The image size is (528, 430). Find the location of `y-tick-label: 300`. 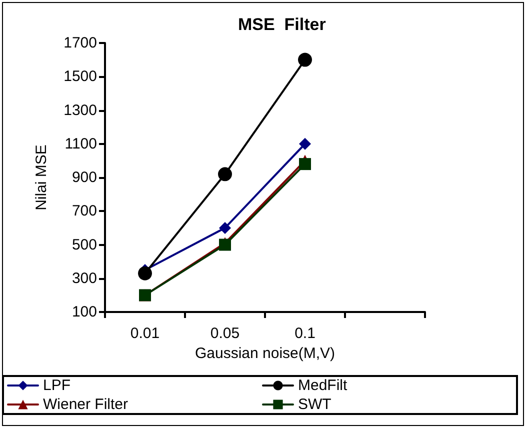

y-tick-label: 300 is located at coordinates (84, 278).